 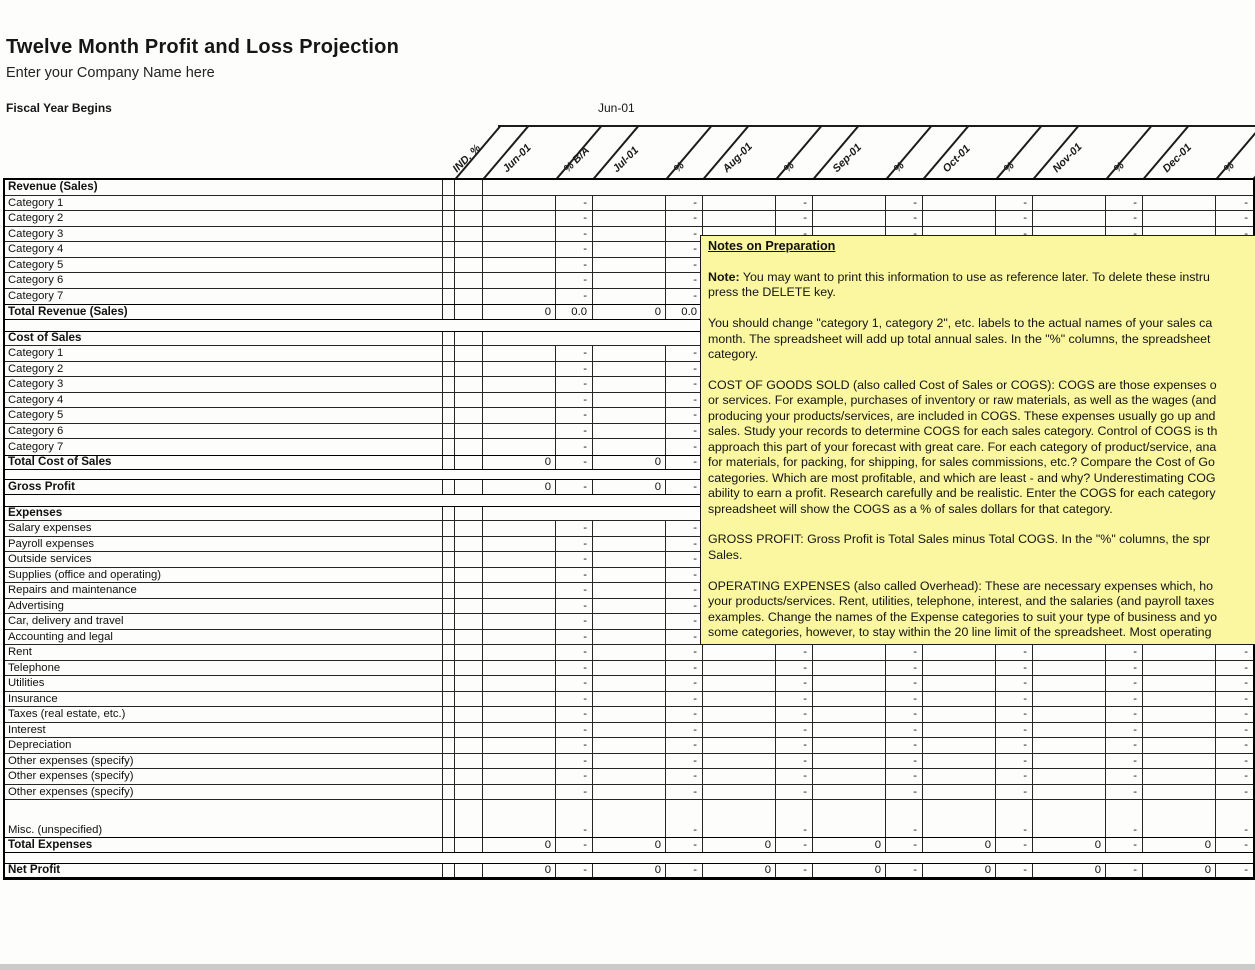 What do you see at coordinates (224, 543) in the screenshot?
I see `row-label: Payroll expenses` at bounding box center [224, 543].